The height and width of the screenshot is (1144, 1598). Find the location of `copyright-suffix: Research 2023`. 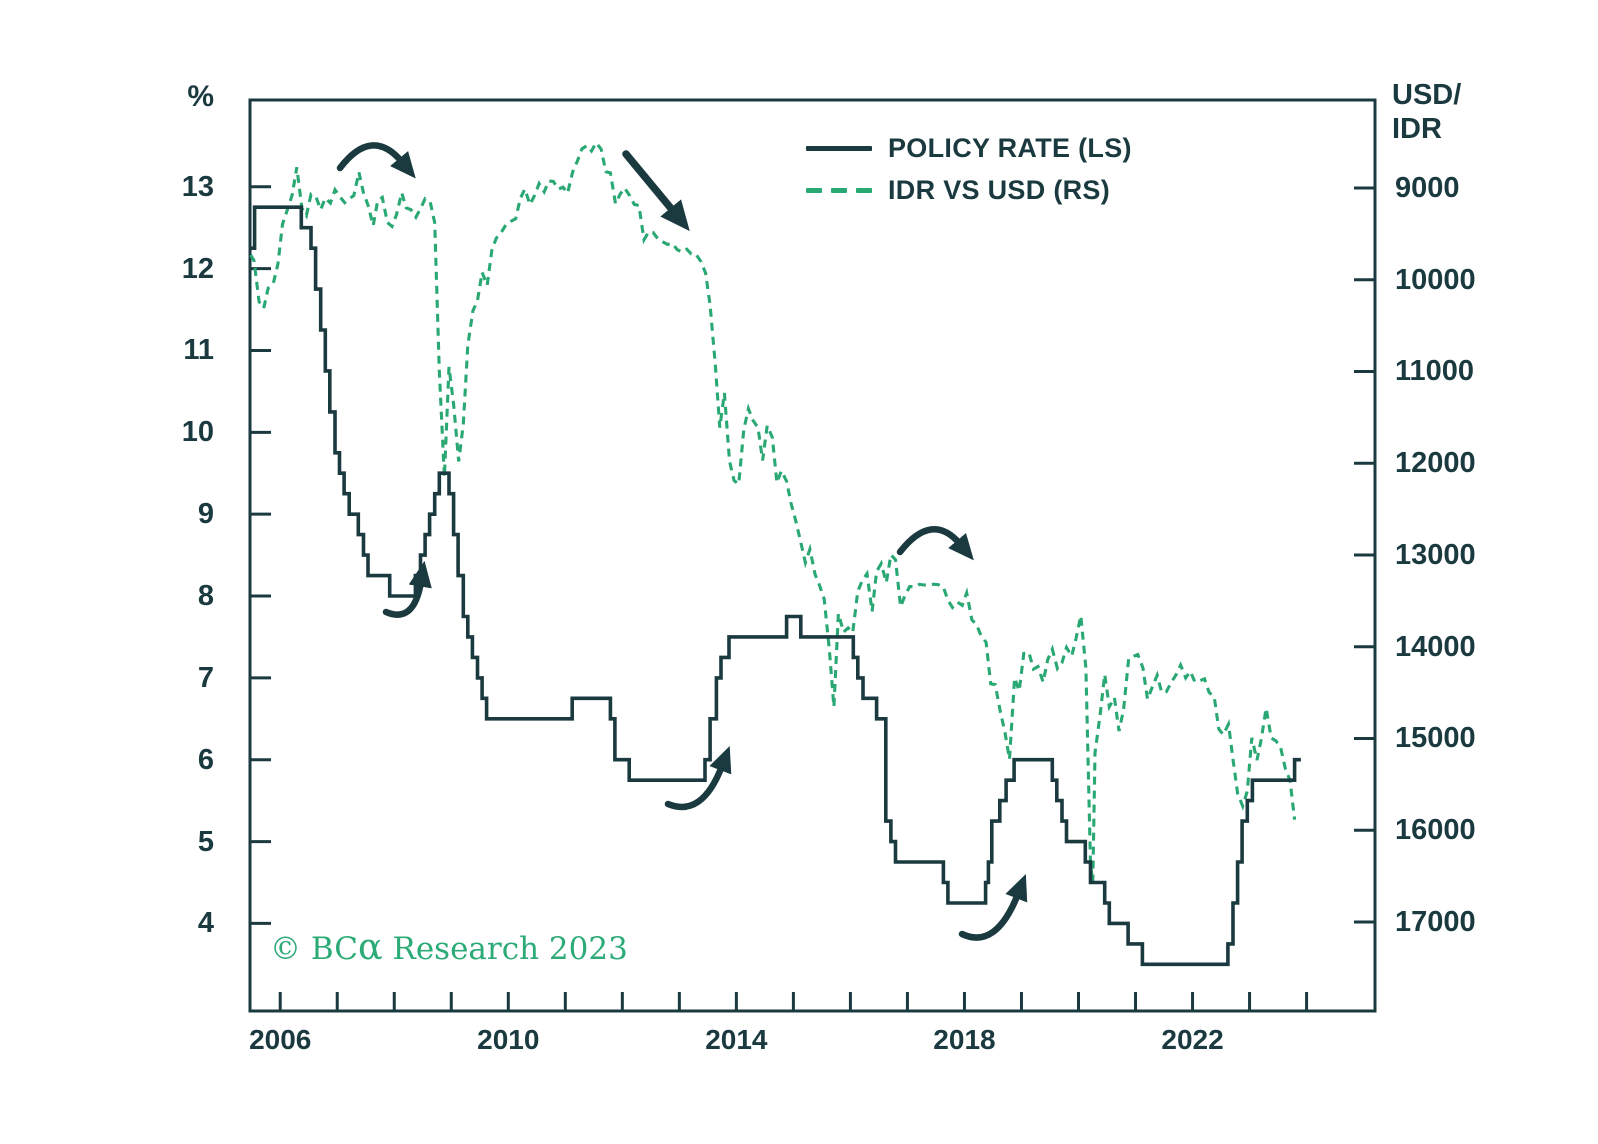

copyright-suffix: Research 2023 is located at coordinates (505, 949).